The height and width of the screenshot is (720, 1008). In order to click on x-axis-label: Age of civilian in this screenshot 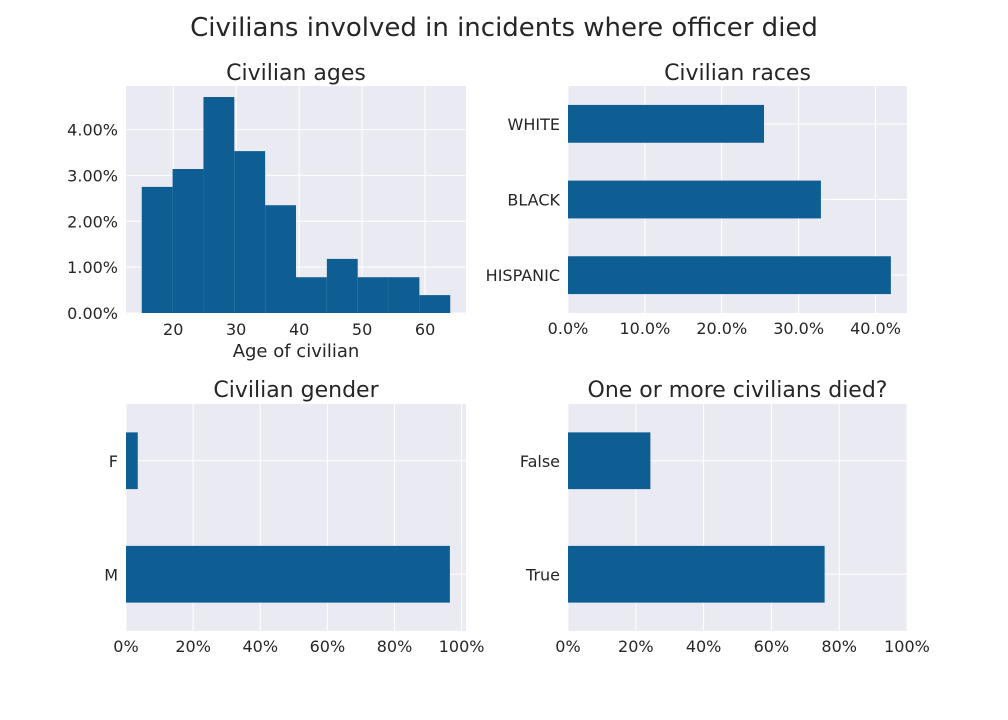, I will do `click(296, 351)`.